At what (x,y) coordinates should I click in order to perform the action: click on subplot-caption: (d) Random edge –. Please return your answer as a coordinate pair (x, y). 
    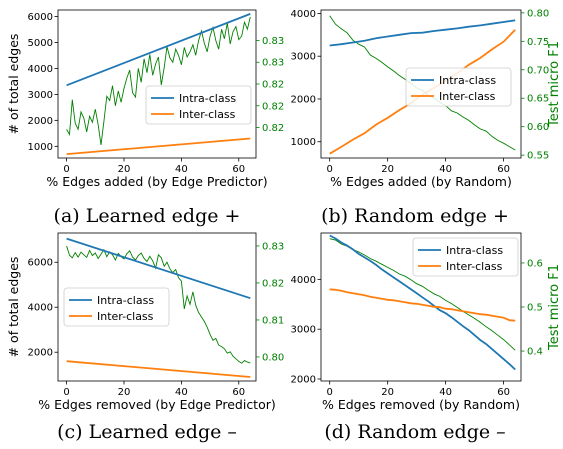
    Looking at the image, I should click on (414, 432).